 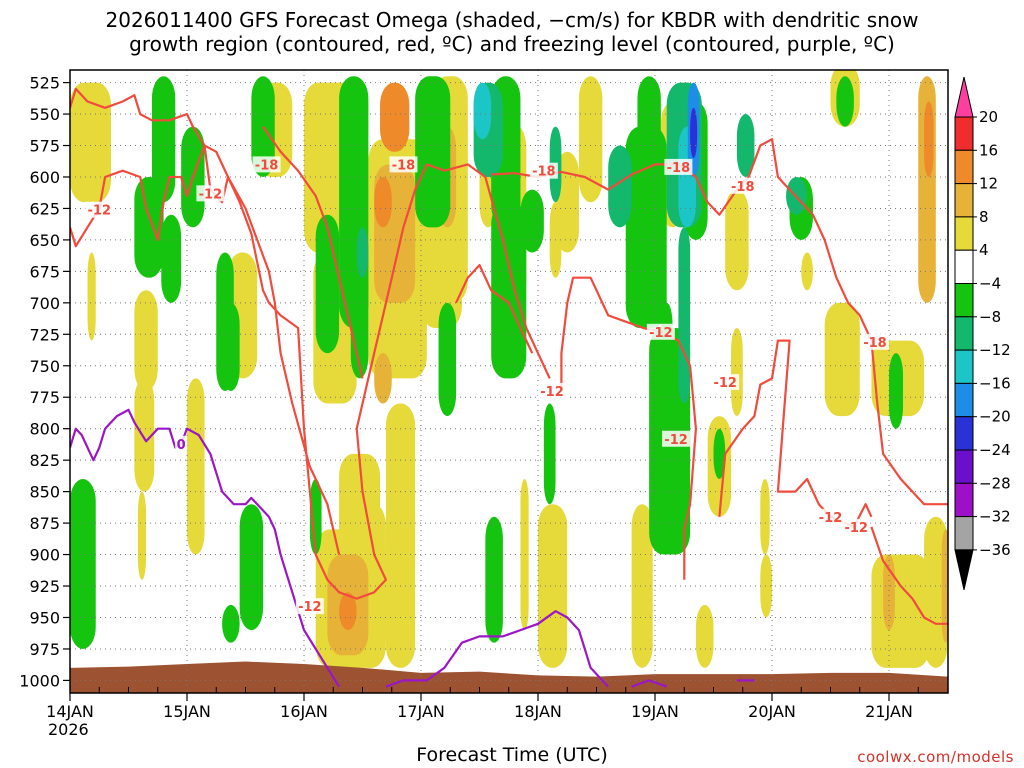 I want to click on x-tick-label: 15JAN, so click(x=187, y=711).